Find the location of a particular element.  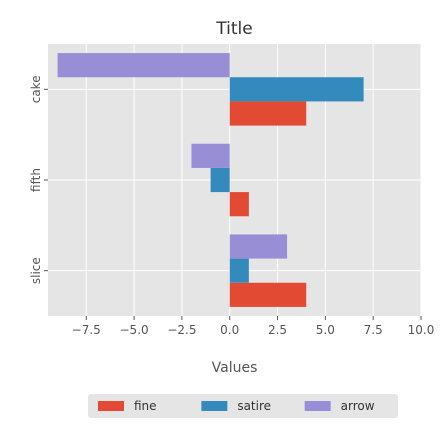

bar-slice-satire is located at coordinates (239, 270).